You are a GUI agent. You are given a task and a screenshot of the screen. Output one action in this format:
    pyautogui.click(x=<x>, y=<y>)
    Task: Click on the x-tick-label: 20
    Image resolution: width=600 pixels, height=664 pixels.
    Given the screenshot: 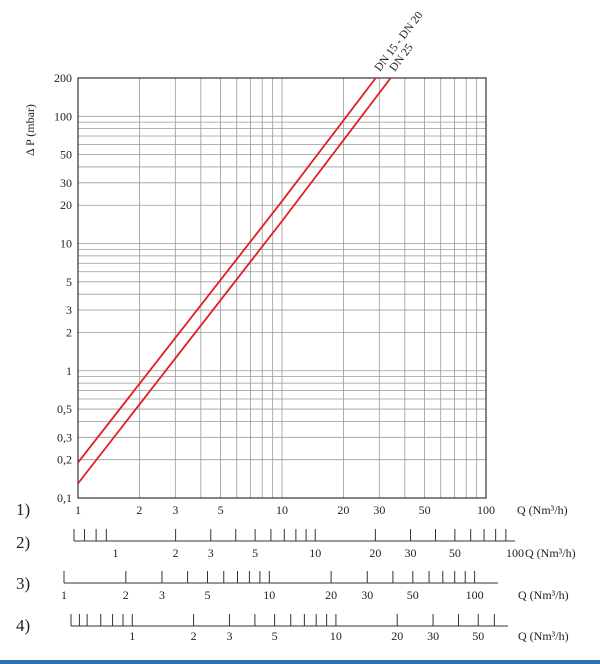 What is the action you would take?
    pyautogui.click(x=343, y=510)
    